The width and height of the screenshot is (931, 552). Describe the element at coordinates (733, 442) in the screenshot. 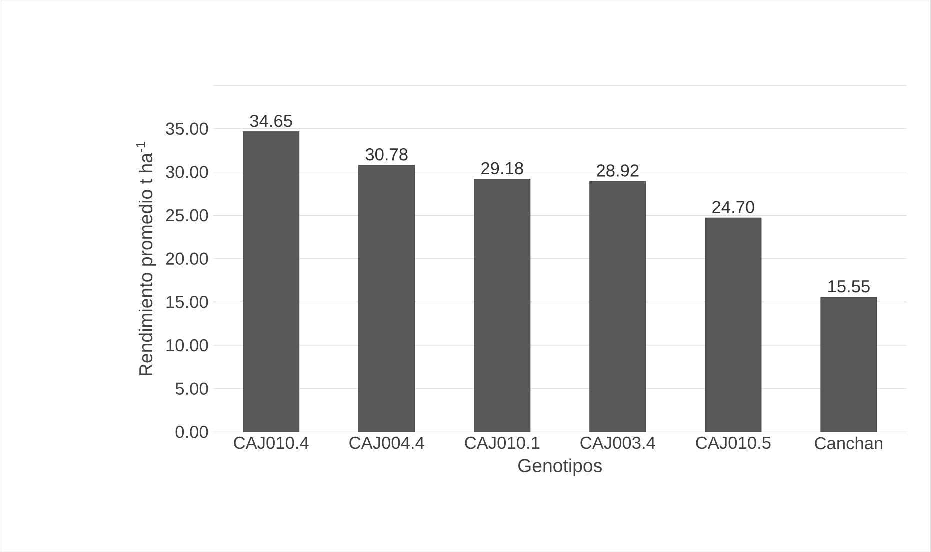

I see `x-tick-label: CAJ010.5` at that location.